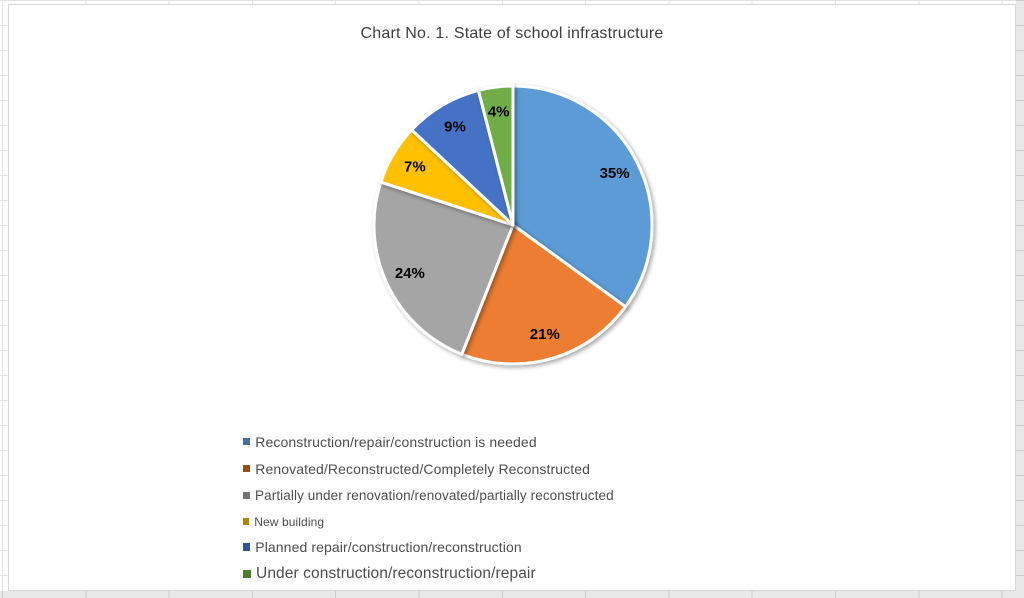  Describe the element at coordinates (499, 111) in the screenshot. I see `pie-data-label-5: 4%` at that location.